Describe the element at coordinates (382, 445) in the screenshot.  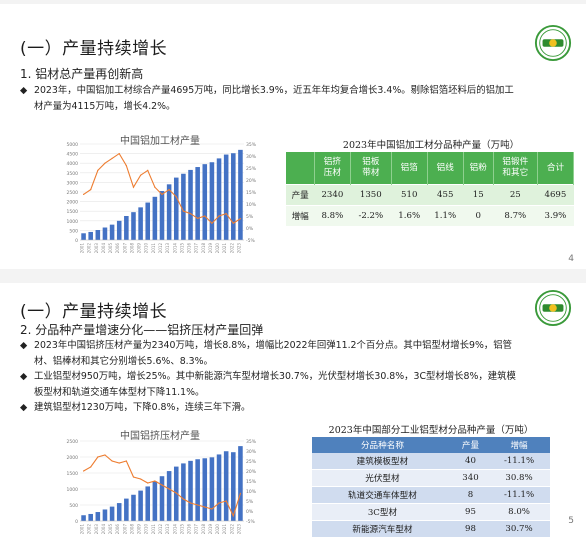
I see `column-header: 分品种名称` at that location.